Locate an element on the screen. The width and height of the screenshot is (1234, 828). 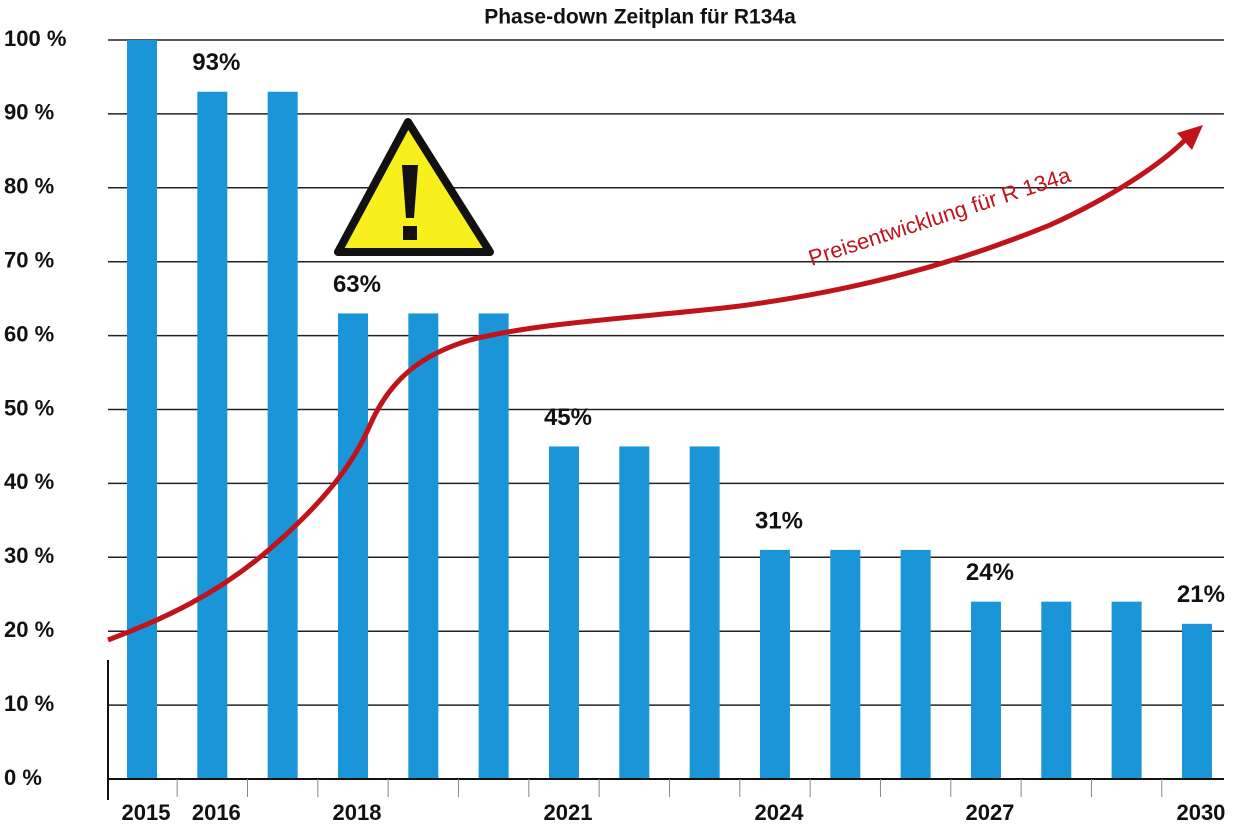
chart-title: Phase-down Zeitplan für R134a is located at coordinates (640, 17).